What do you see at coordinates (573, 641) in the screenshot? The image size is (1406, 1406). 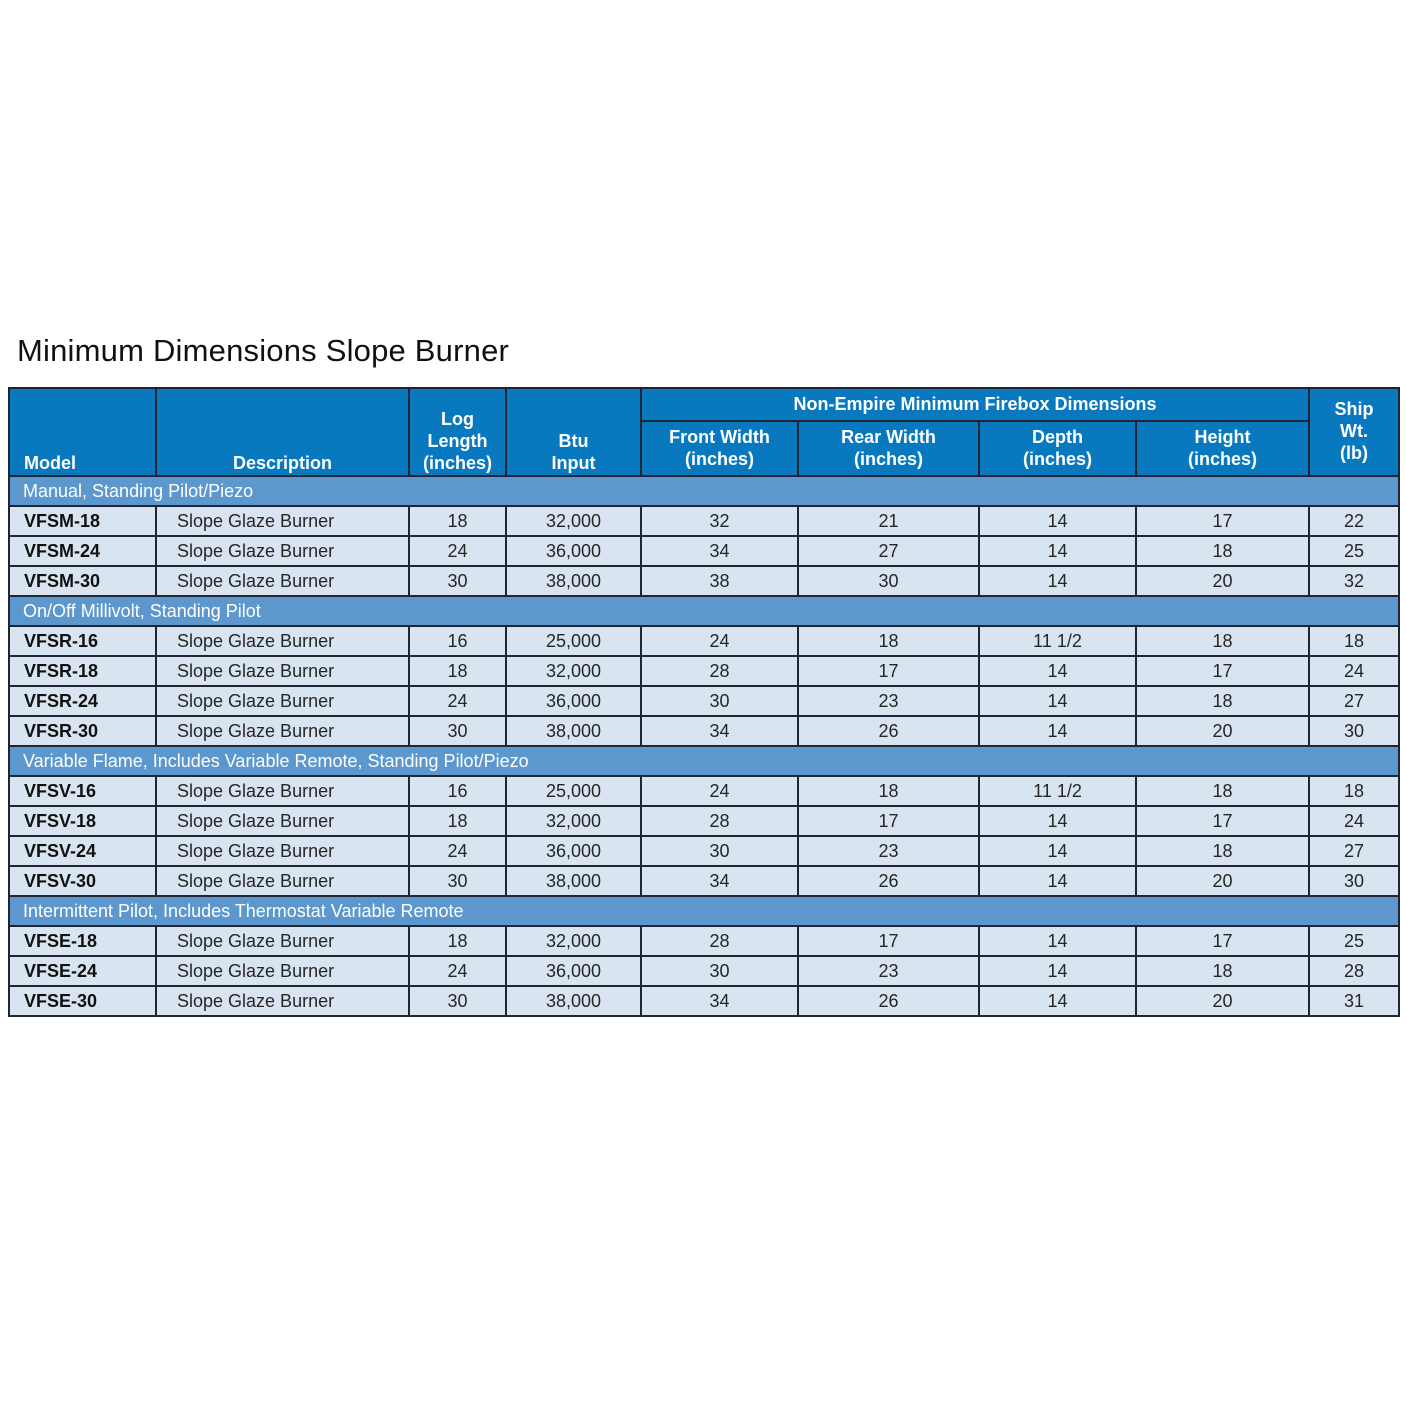 I see `value-cell: 25,000` at bounding box center [573, 641].